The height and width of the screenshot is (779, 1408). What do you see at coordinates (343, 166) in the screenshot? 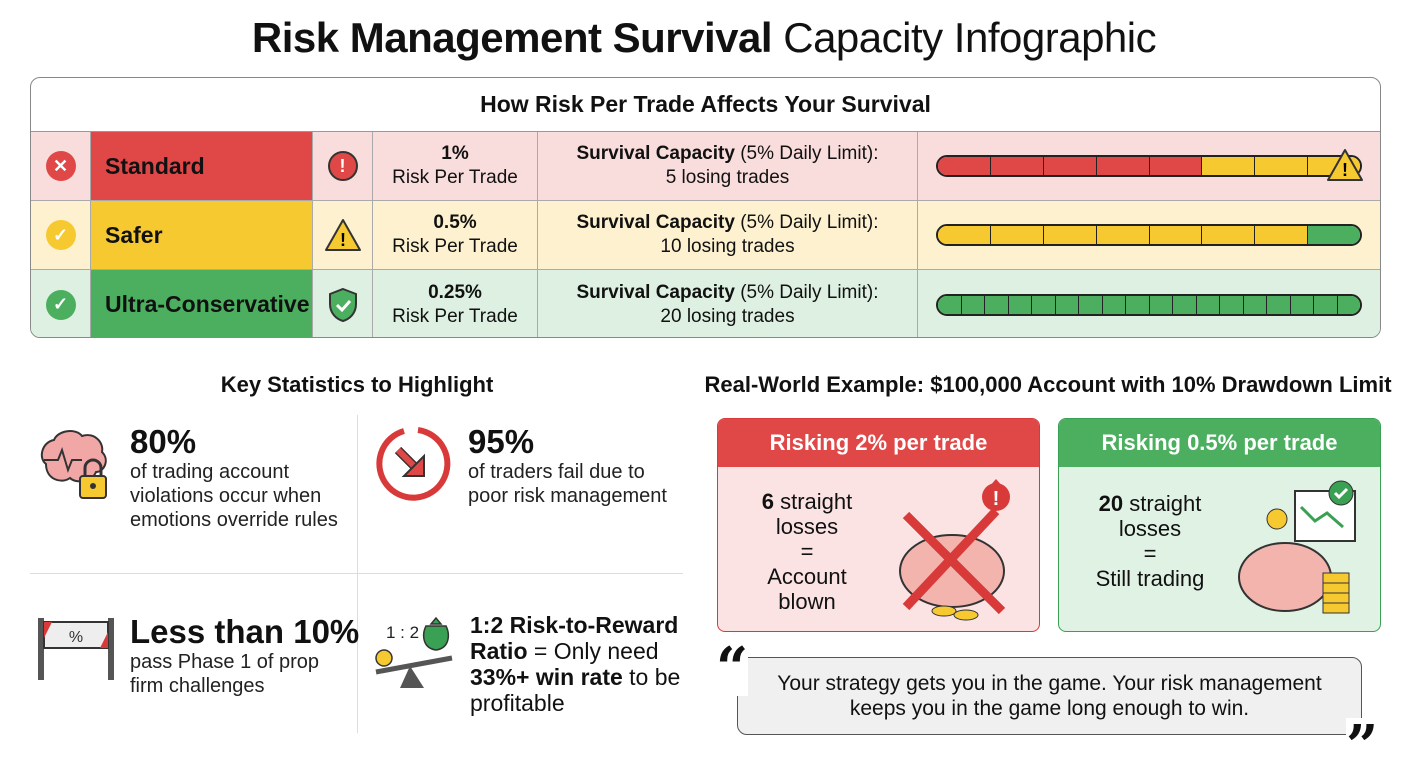
I see `exclamation-circle-icon: !` at bounding box center [343, 166].